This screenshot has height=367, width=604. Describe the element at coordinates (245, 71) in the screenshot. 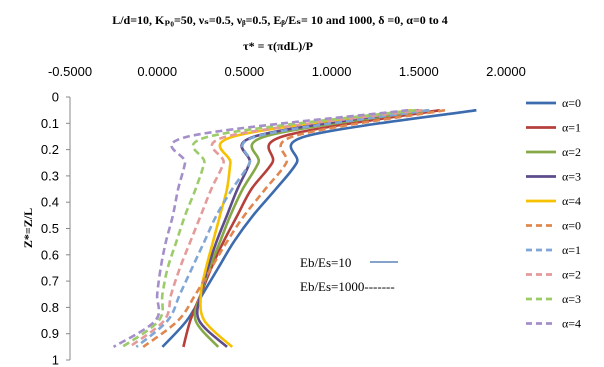

I see `x-tick-label: 0.5000` at that location.